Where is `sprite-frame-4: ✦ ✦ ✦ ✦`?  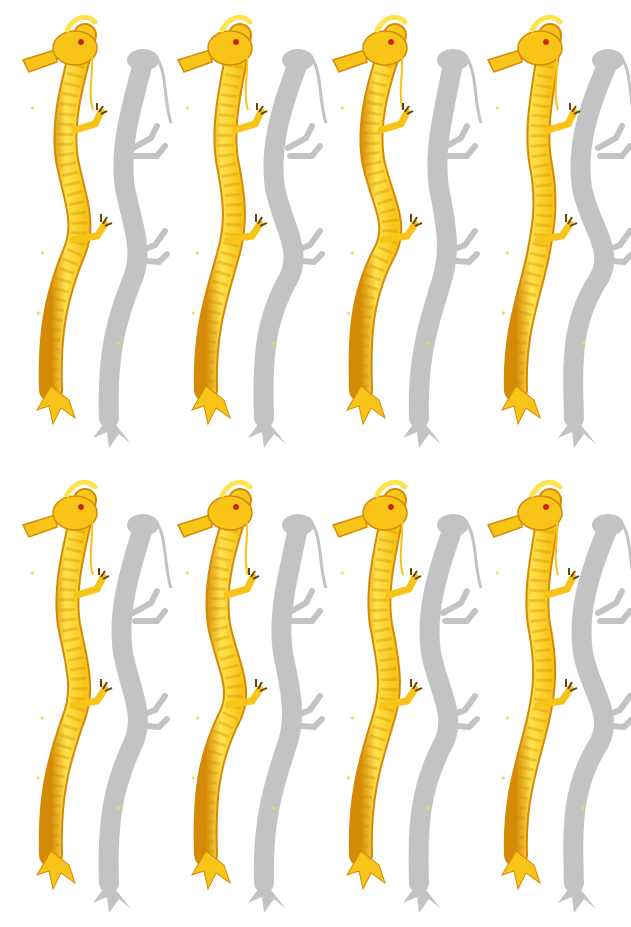 sprite-frame-4: ✦ ✦ ✦ ✦ is located at coordinates (555, 230).